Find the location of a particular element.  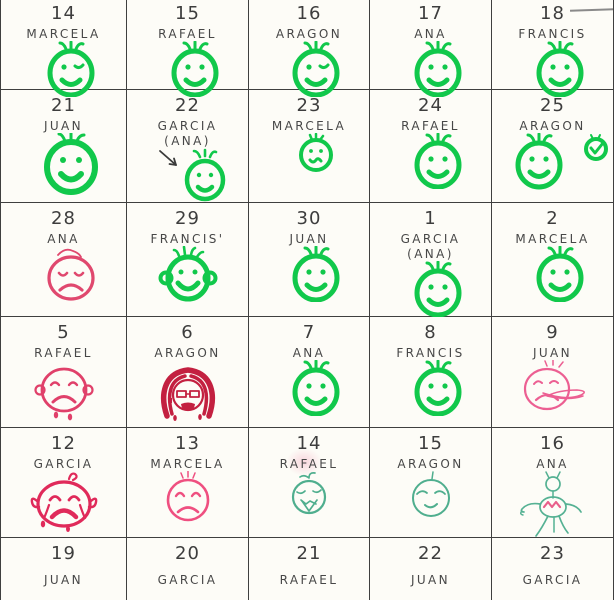

calendar-cell: 20 GARCIA is located at coordinates (188, 569).